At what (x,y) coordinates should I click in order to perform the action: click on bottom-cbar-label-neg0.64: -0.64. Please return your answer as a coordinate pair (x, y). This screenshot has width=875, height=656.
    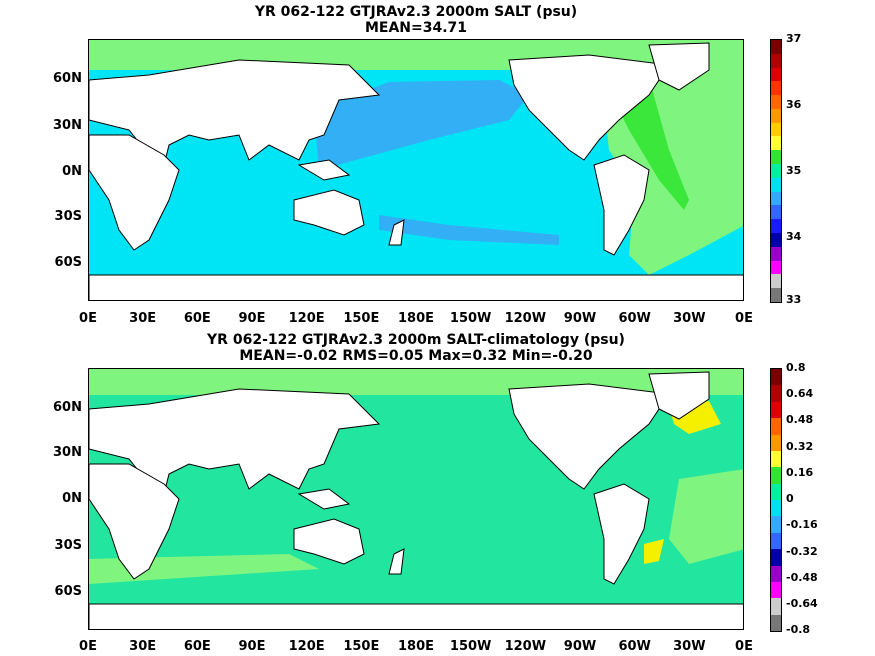
    Looking at the image, I should click on (802, 603).